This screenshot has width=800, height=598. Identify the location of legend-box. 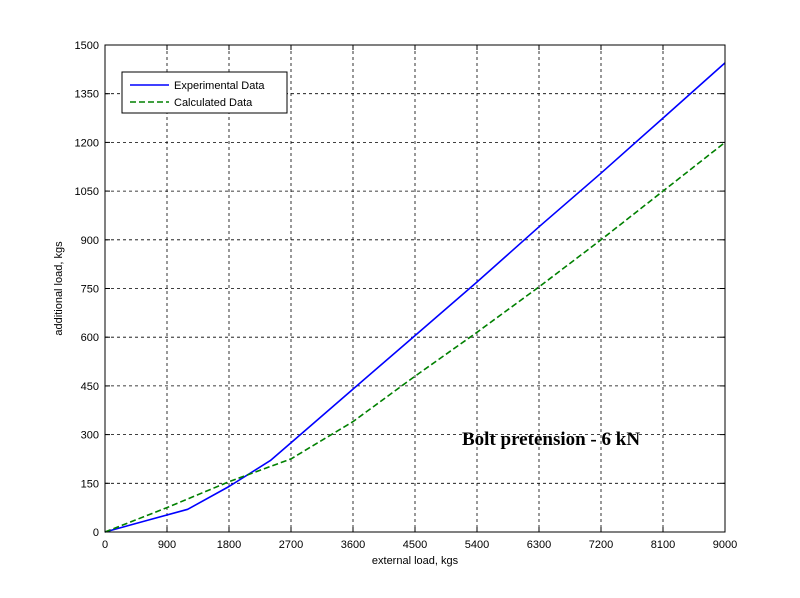
(204, 92).